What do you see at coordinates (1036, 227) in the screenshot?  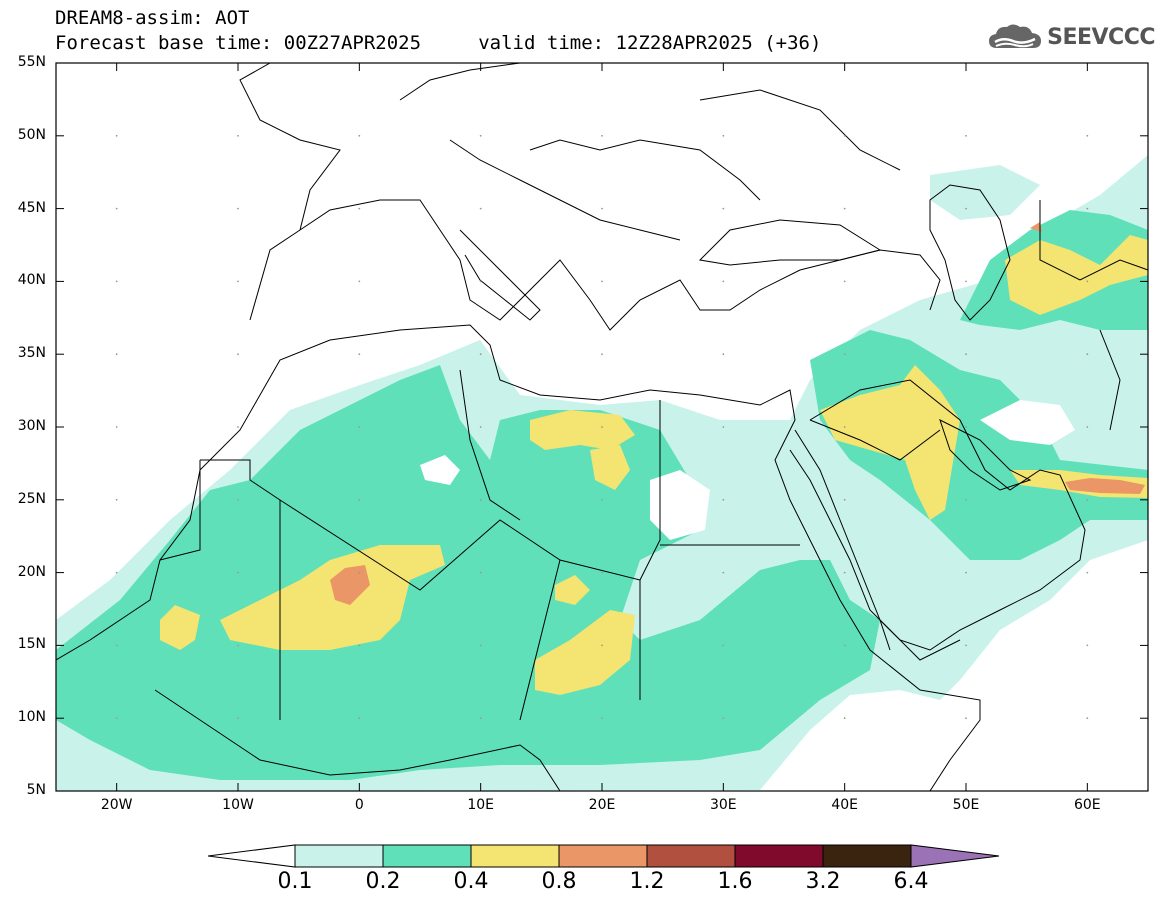 I see `aot-band-orange-kazakh` at bounding box center [1036, 227].